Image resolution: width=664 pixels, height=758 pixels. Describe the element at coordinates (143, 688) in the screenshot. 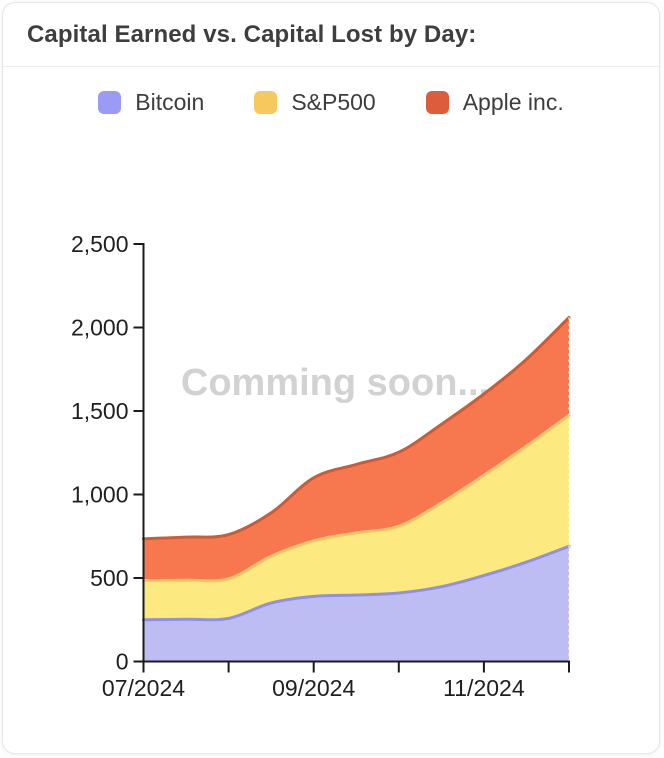

I see `x-tick-label: 07/2024` at that location.